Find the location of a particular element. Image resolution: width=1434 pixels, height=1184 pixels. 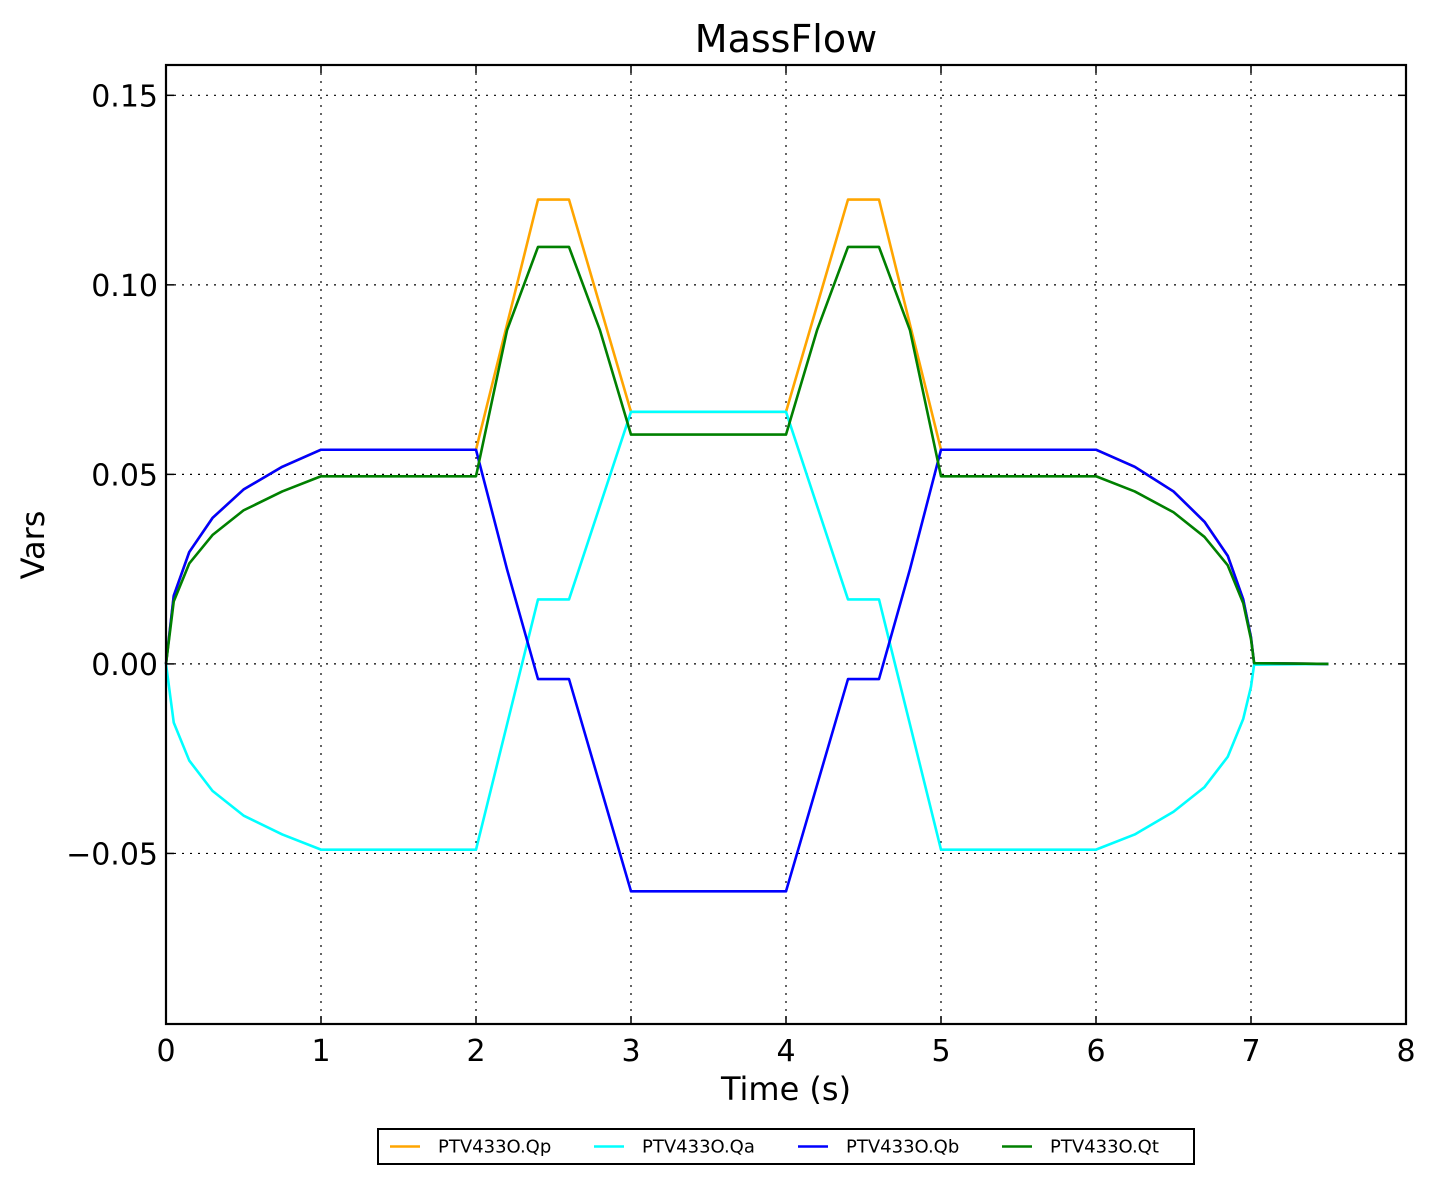

x-axis-label: Time (s) is located at coordinates (785, 1089).